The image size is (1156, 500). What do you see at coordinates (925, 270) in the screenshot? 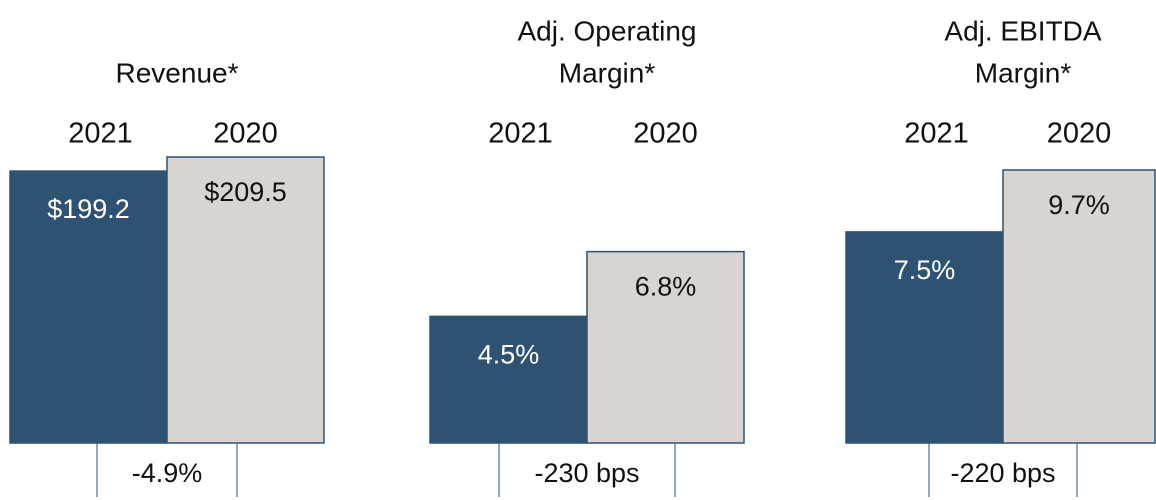
I see `value-label: 7.5%` at bounding box center [925, 270].